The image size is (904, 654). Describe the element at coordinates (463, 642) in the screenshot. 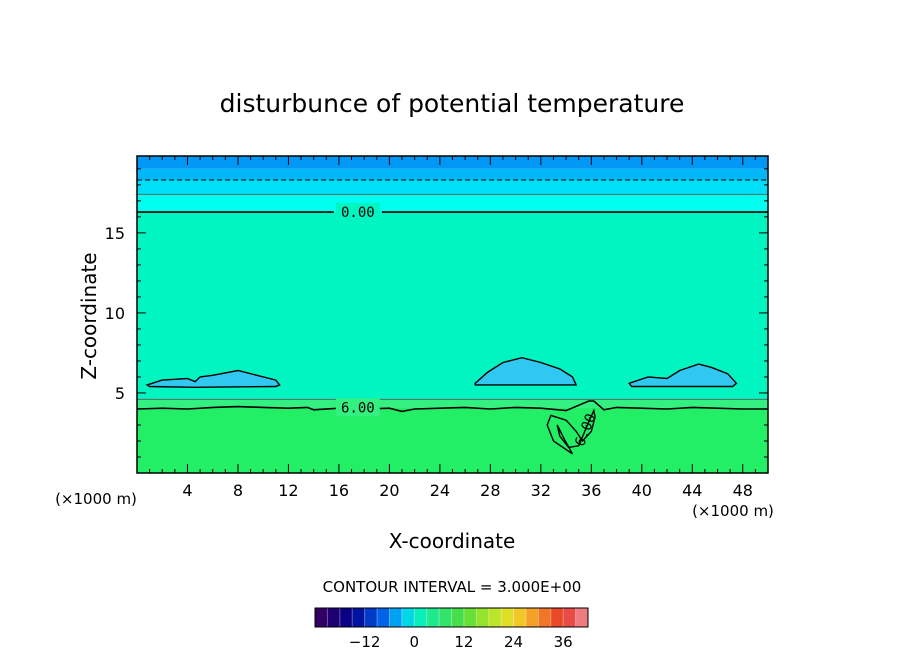

I see `colorbar-tick-12: 12` at that location.